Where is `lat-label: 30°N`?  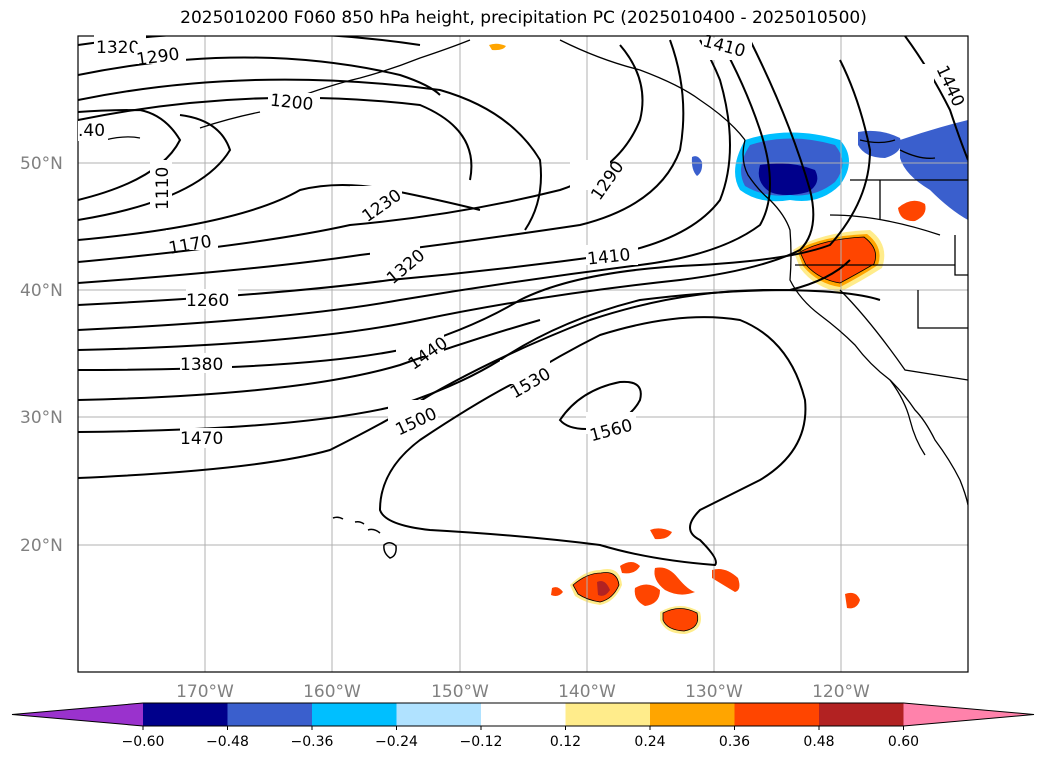
lat-label: 30°N is located at coordinates (41, 418).